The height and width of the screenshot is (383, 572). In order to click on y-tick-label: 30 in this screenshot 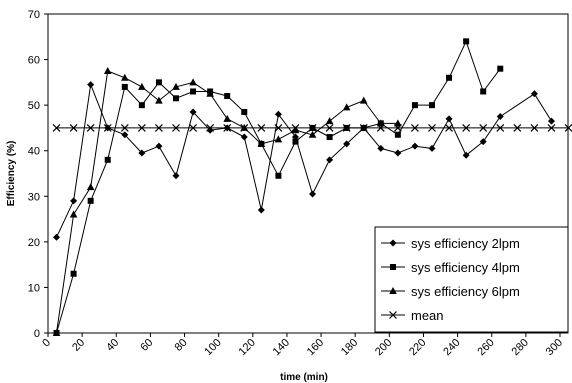, I will do `click(34, 197)`.